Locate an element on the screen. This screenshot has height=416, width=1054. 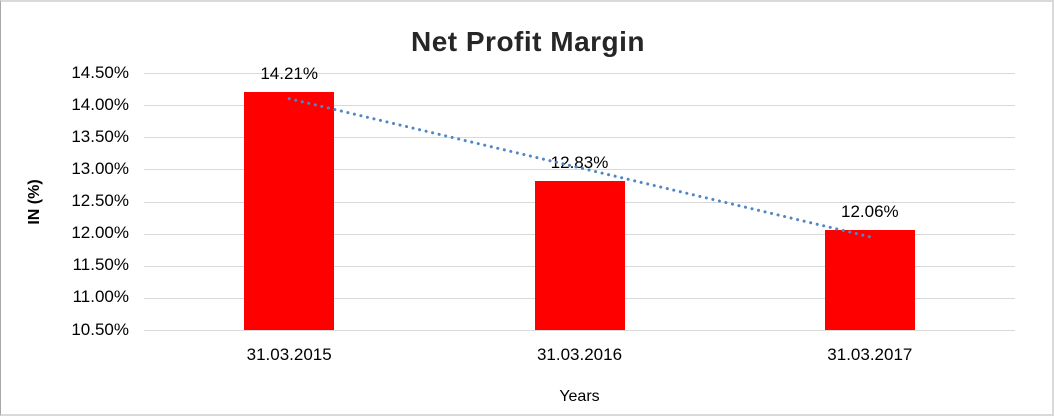
y-tick-label: 10.50% is located at coordinates (100, 329).